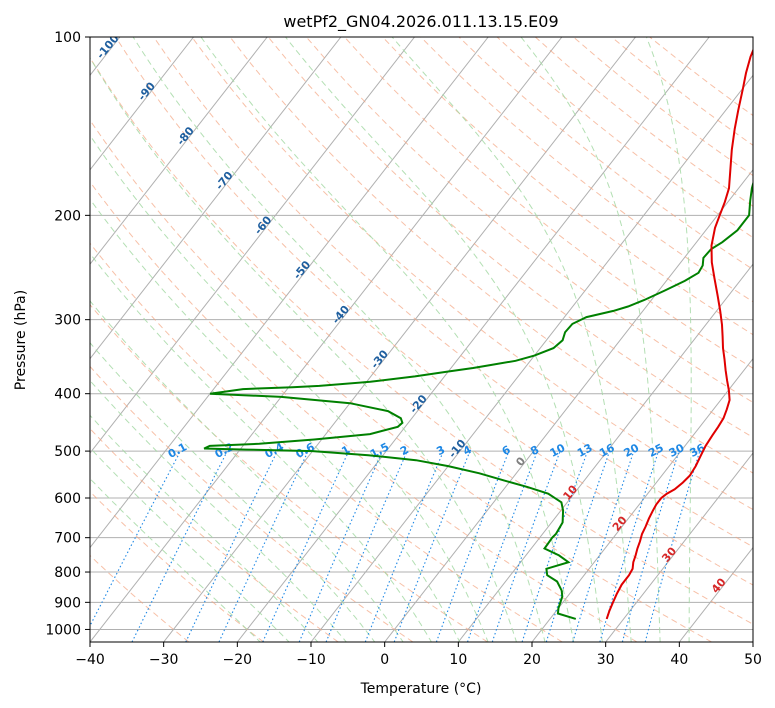  Describe the element at coordinates (67, 334) in the screenshot. I see `y-axis: 100 200 300 400 500 600 700 800 900 1000` at that location.